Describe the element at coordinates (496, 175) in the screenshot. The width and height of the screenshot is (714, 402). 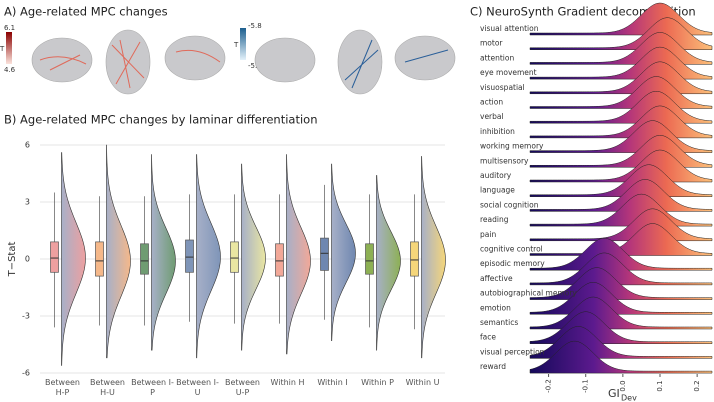
I see `ridge-label: auditory` at that location.